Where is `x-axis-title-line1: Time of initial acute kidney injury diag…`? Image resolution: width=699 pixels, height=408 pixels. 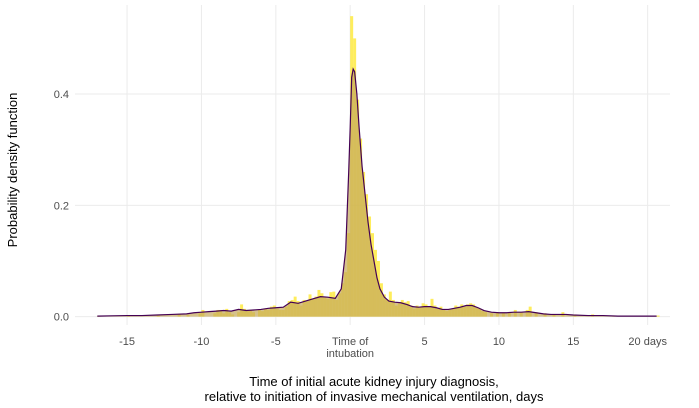
x-axis-title-line1: Time of initial acute kidney injury diag… is located at coordinates (374, 381).